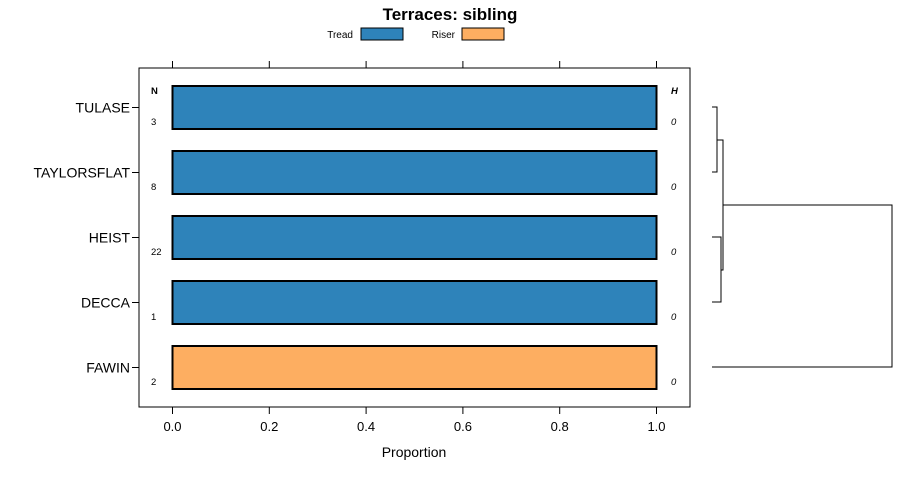 The height and width of the screenshot is (480, 900). What do you see at coordinates (106, 303) in the screenshot?
I see `category-label: DECCA` at bounding box center [106, 303].